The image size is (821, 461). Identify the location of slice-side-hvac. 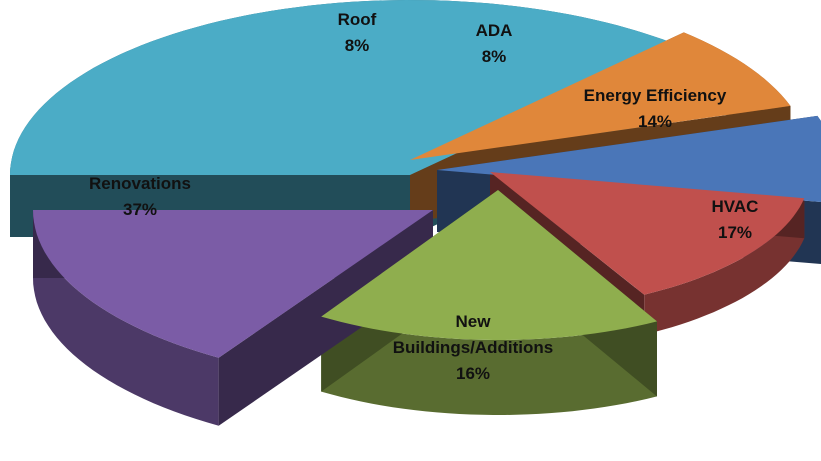
(489, 365).